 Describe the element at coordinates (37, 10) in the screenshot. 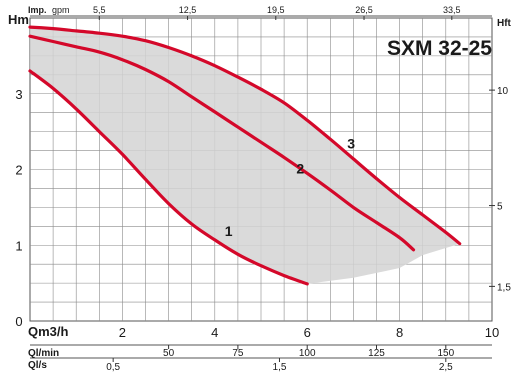

I see `top-axis-label: Imp.` at that location.